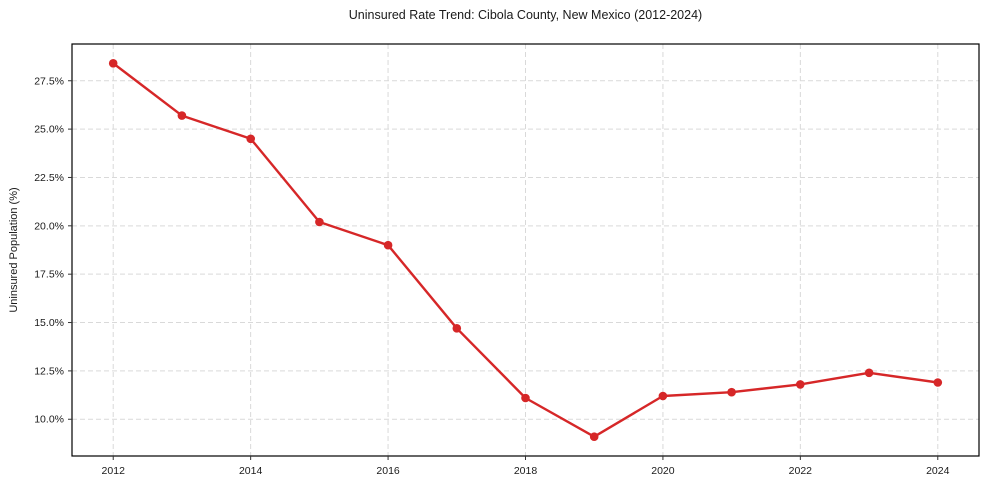 The width and height of the screenshot is (989, 490). Describe the element at coordinates (49, 81) in the screenshot. I see `y-tick-label: 27.5%` at that location.